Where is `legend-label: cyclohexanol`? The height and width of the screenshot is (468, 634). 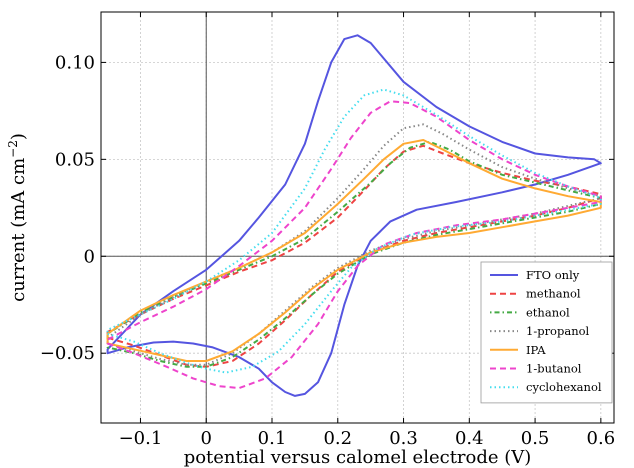 legend-label: cyclohexanol is located at coordinates (564, 387).